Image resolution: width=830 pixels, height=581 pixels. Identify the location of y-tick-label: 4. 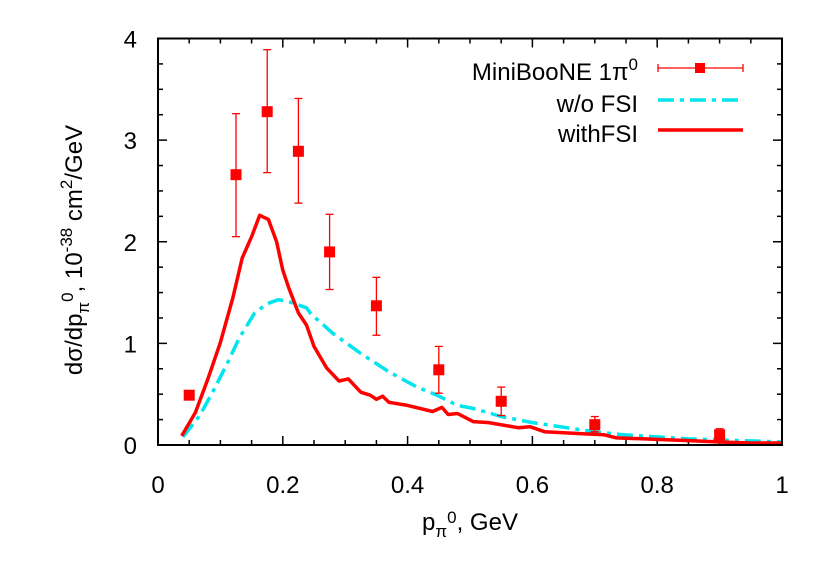
(130, 40).